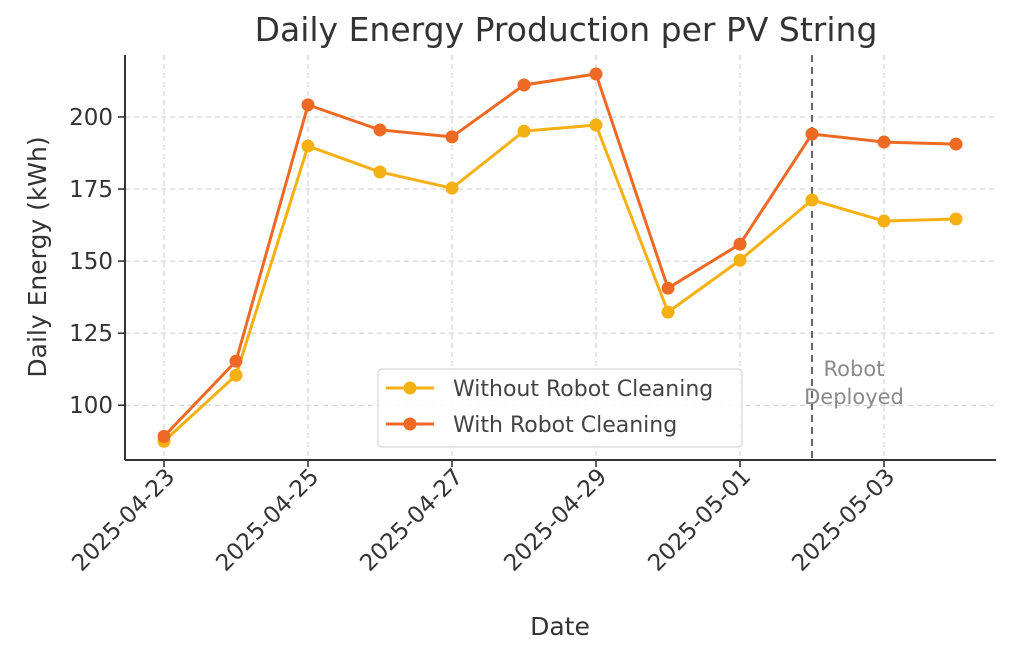 The height and width of the screenshot is (652, 1024). Describe the element at coordinates (37, 256) in the screenshot. I see `y-axis-label: Daily Energy (kWh)` at that location.